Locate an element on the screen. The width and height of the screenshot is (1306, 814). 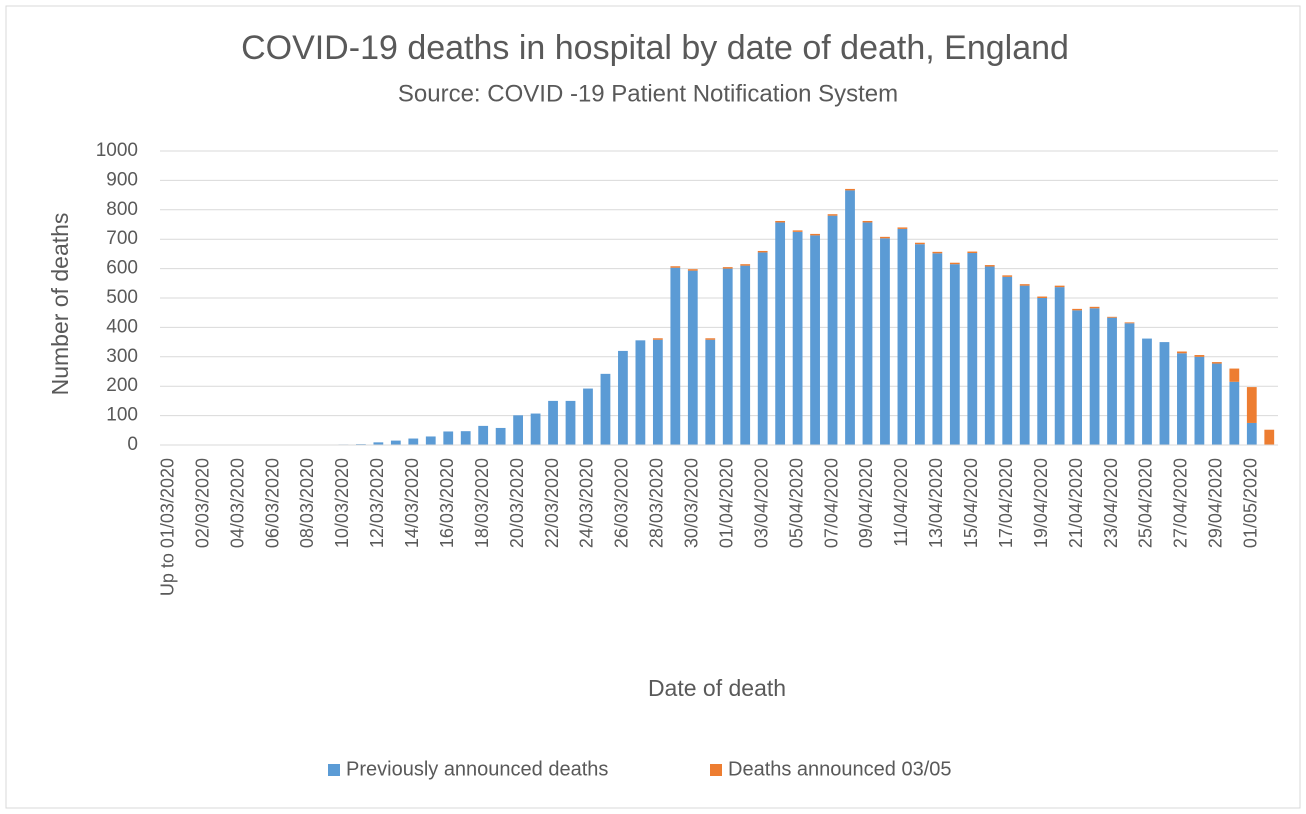
x-tick-label: 26/03/2020 is located at coordinates (622, 503).